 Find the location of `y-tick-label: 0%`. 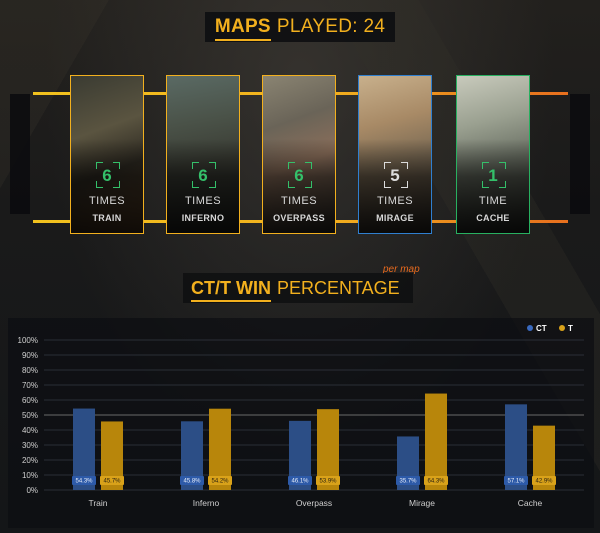

y-tick-label: 0% is located at coordinates (32, 490).